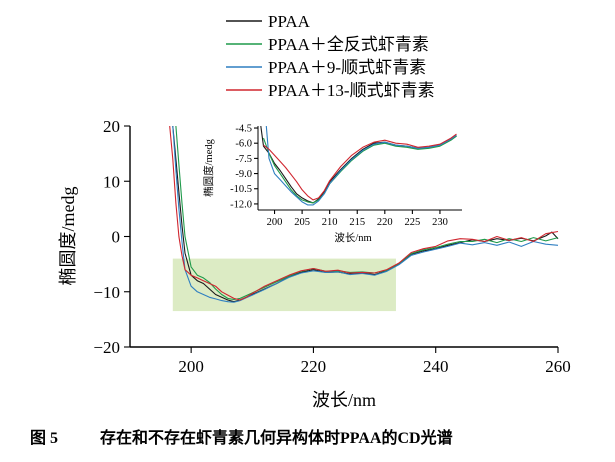 This screenshot has width=615, height=462. I want to click on figure-caption-text: 存在和不存在虾青素几何异构体时PPAA的CD光谱, so click(276, 437).